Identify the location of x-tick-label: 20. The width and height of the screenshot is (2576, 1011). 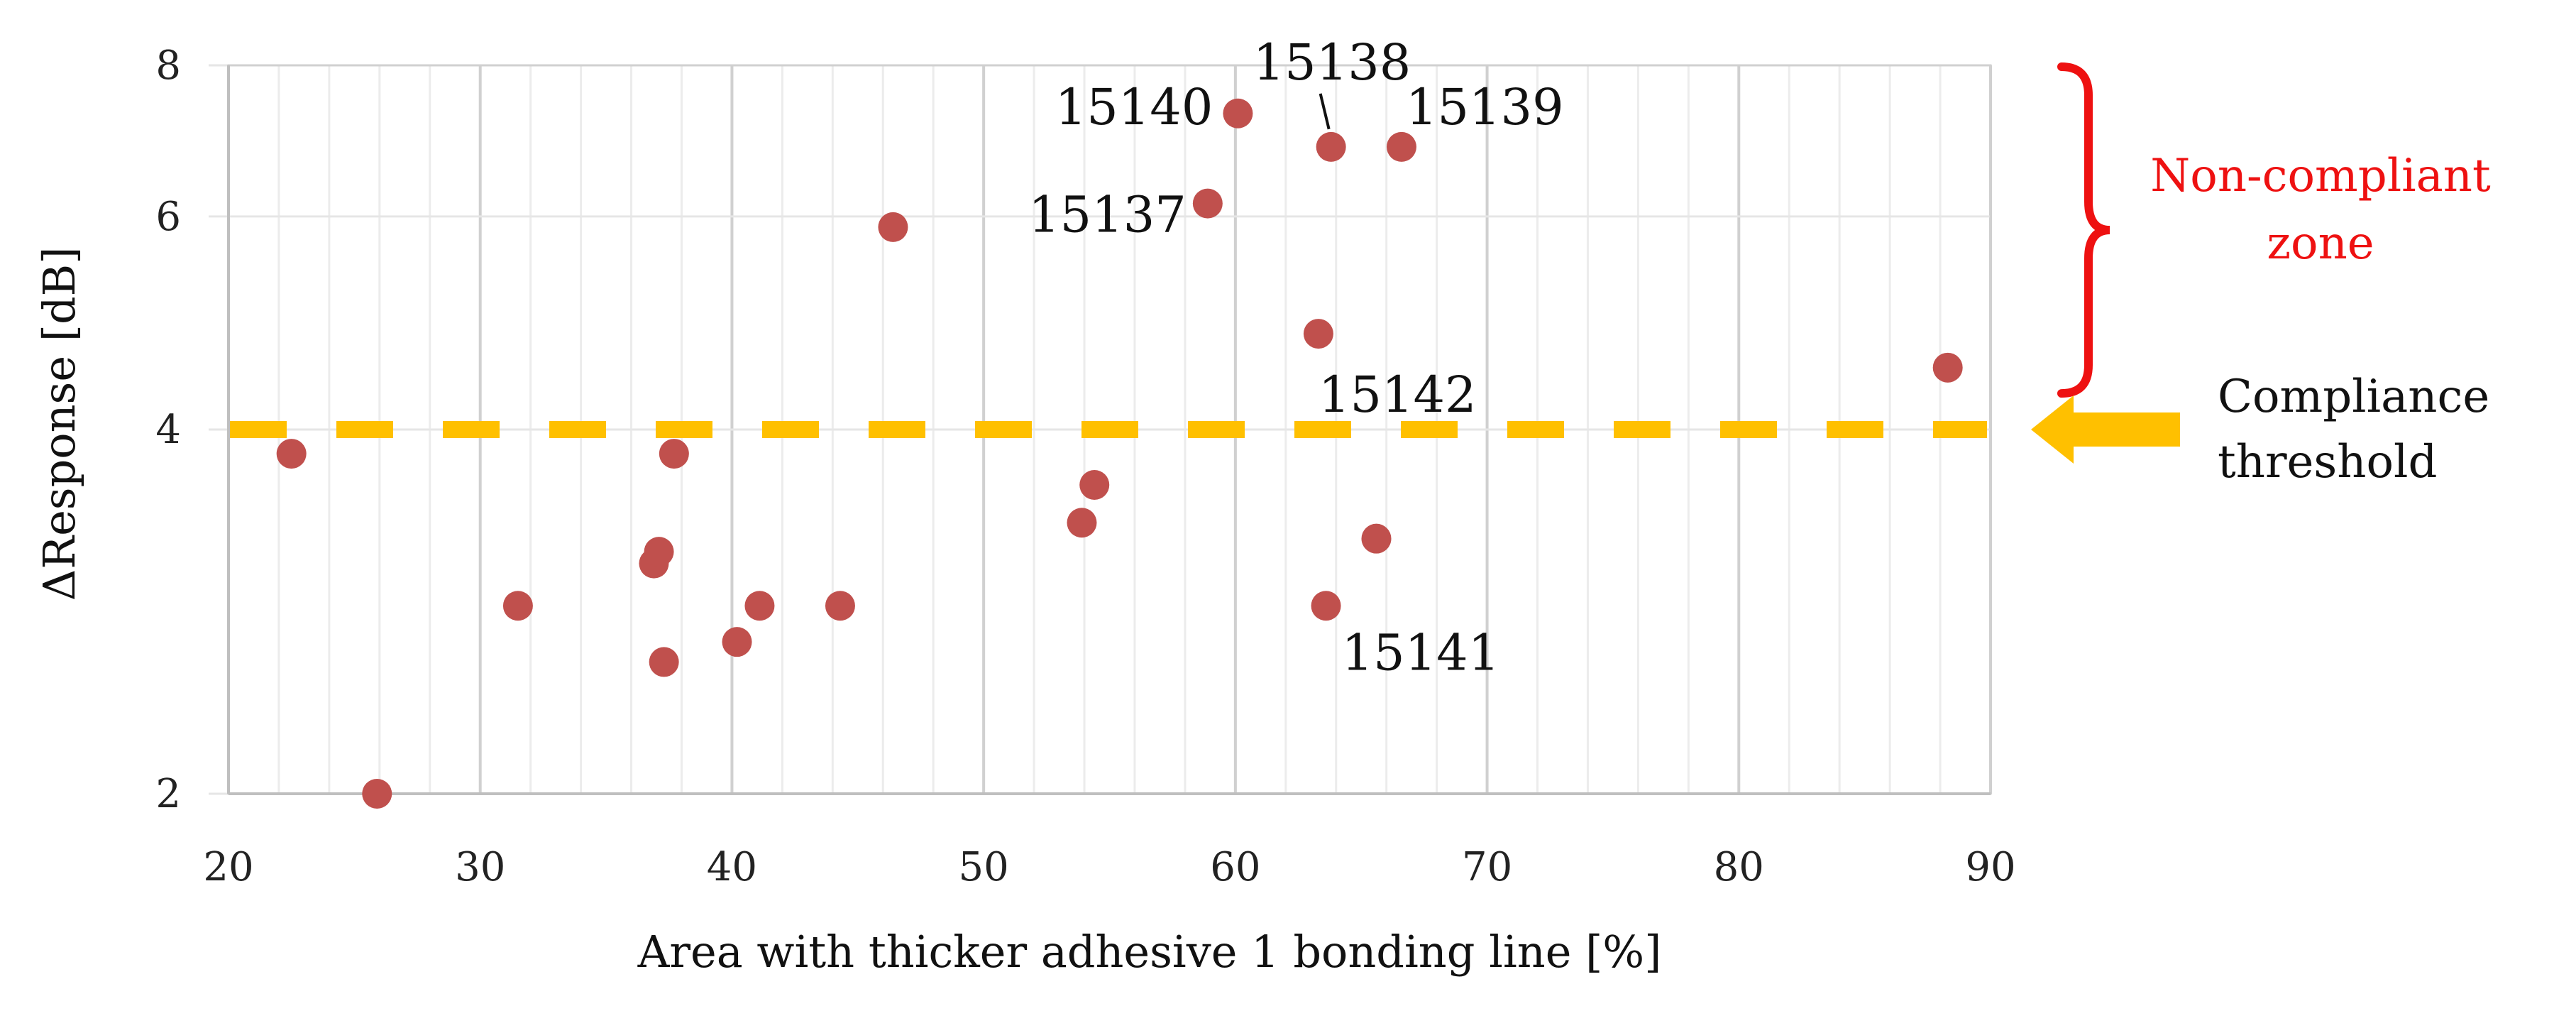
(228, 867).